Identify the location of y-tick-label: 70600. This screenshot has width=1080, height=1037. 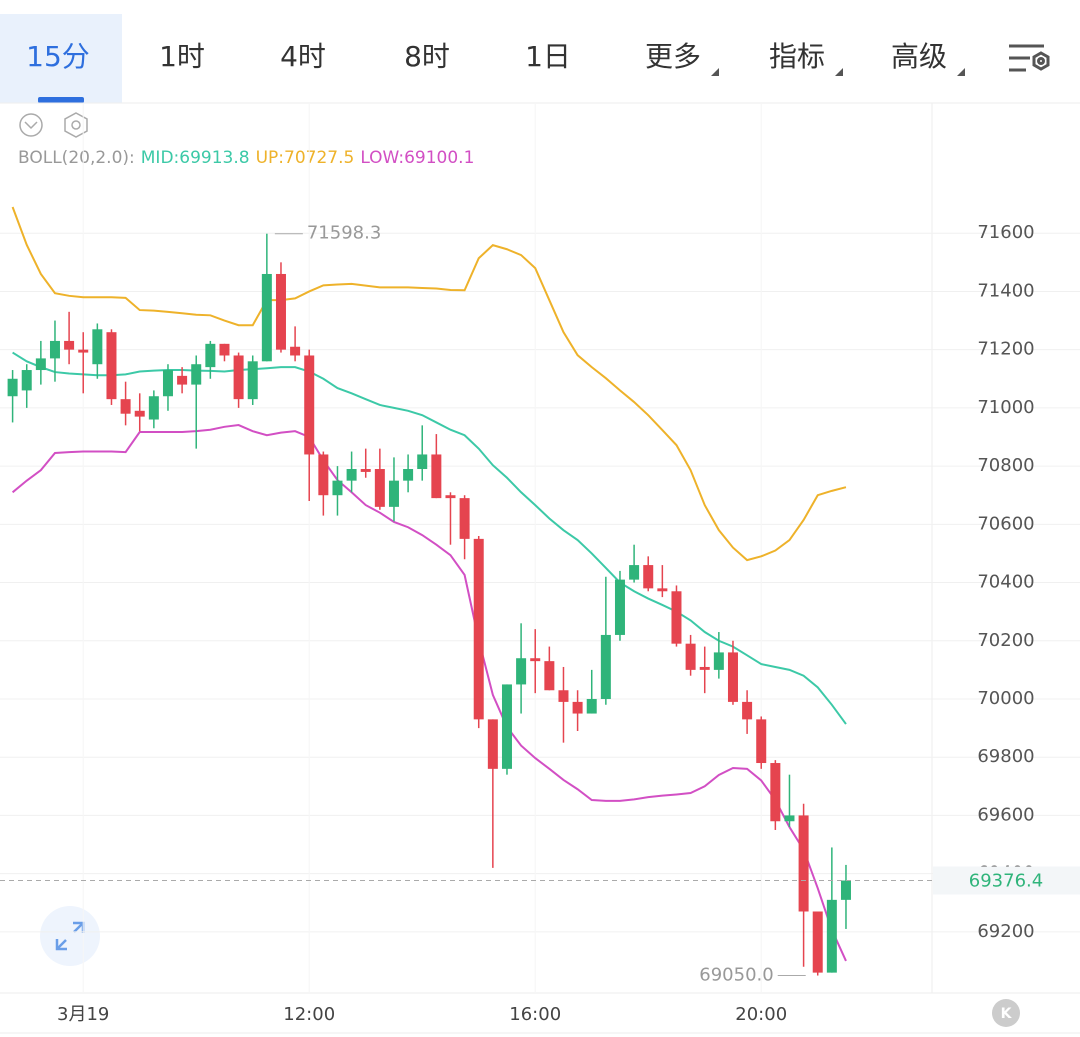
(1005, 523).